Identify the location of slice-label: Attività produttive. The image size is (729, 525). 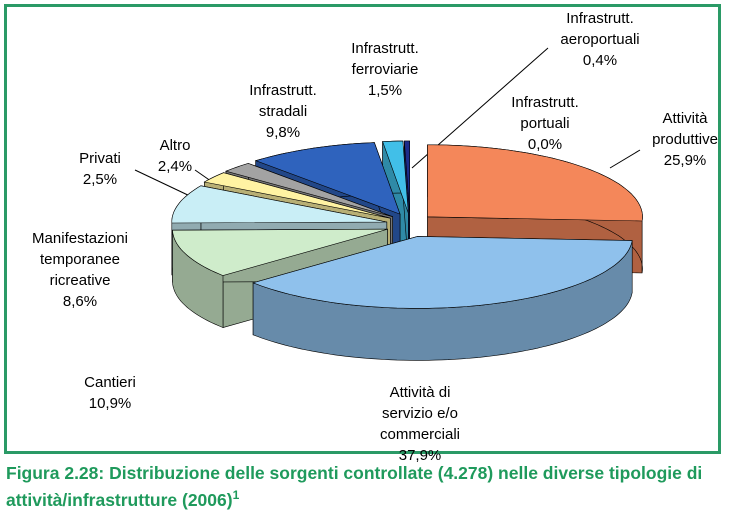
(685, 129).